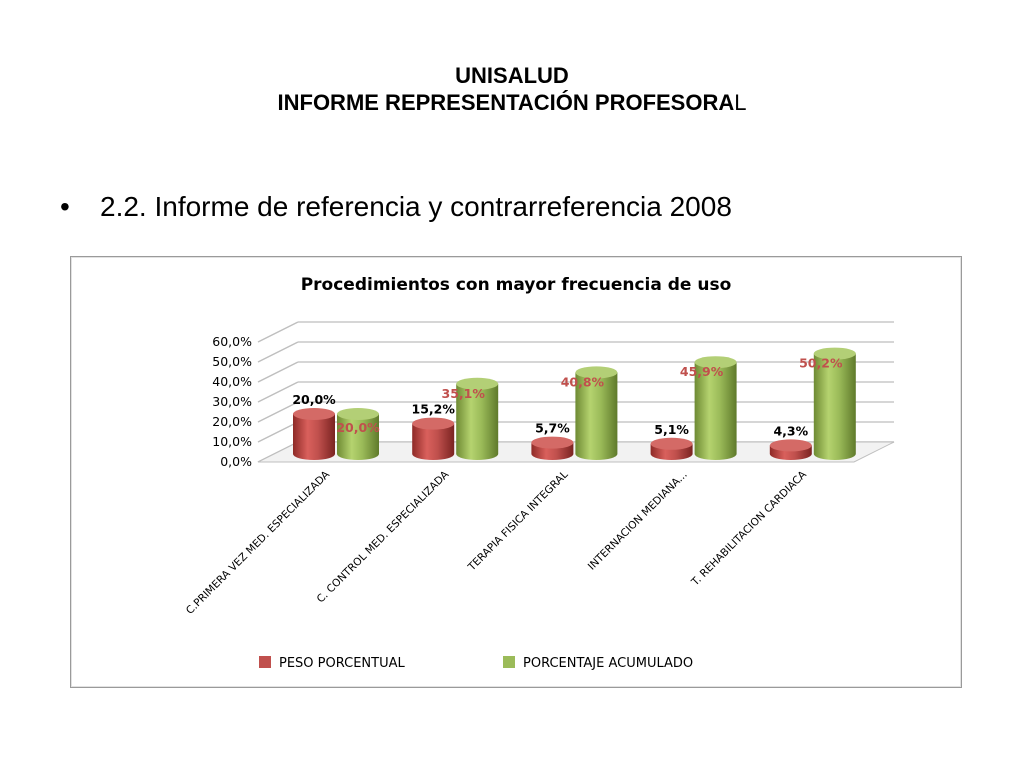  I want to click on y-tick-label: 60,0%, so click(232, 341).